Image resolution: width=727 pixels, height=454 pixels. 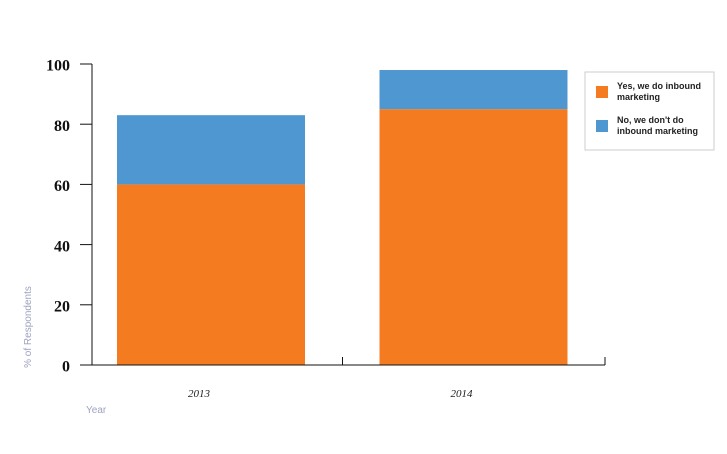 What do you see at coordinates (62, 126) in the screenshot?
I see `y-tick-label: 80` at bounding box center [62, 126].